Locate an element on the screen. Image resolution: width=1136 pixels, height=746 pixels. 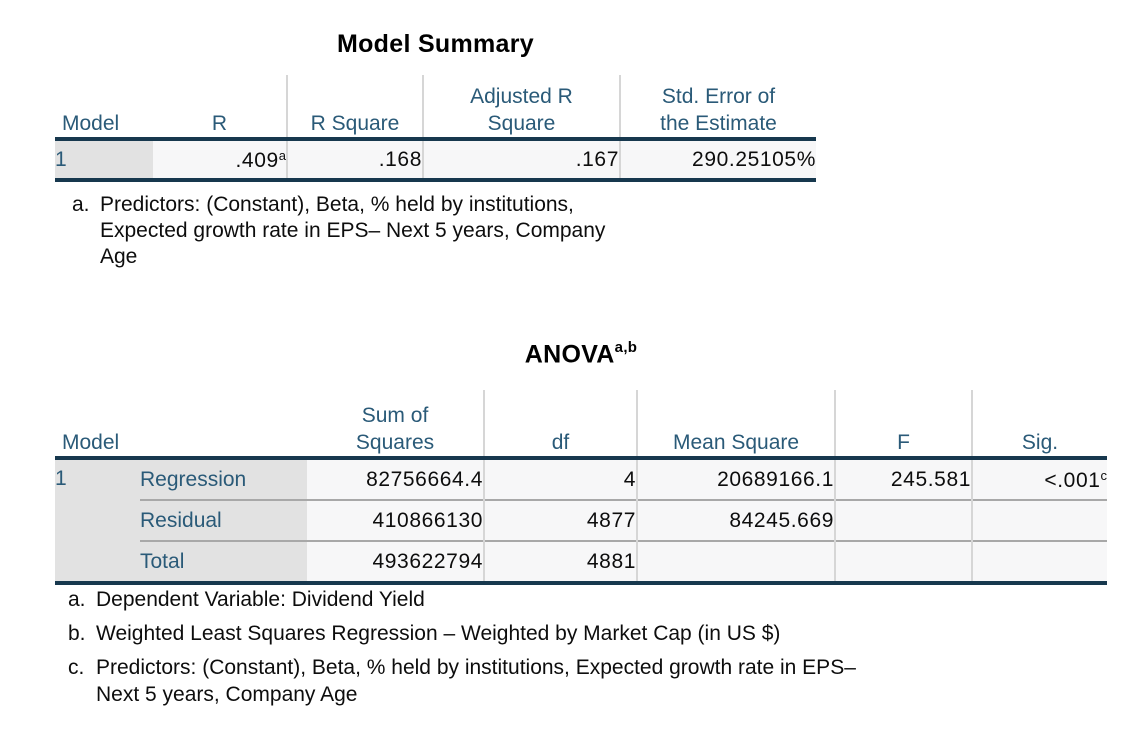
footnote-marker: c. is located at coordinates (76, 667).